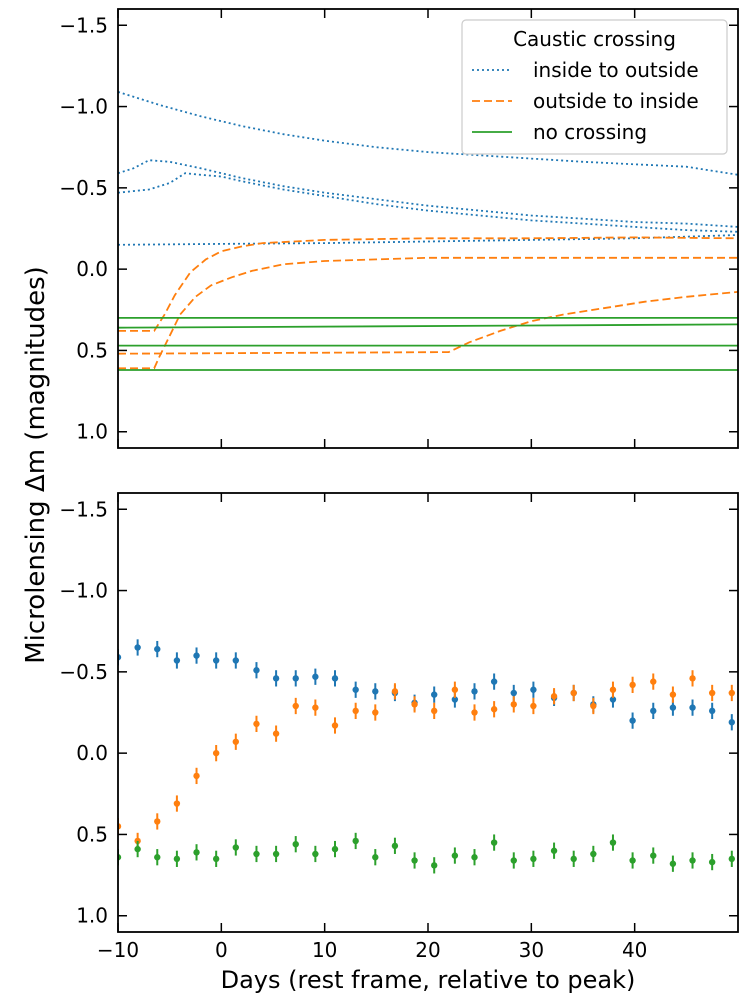  What do you see at coordinates (594, 39) in the screenshot?
I see `legend-title: Caustic crossing` at bounding box center [594, 39].